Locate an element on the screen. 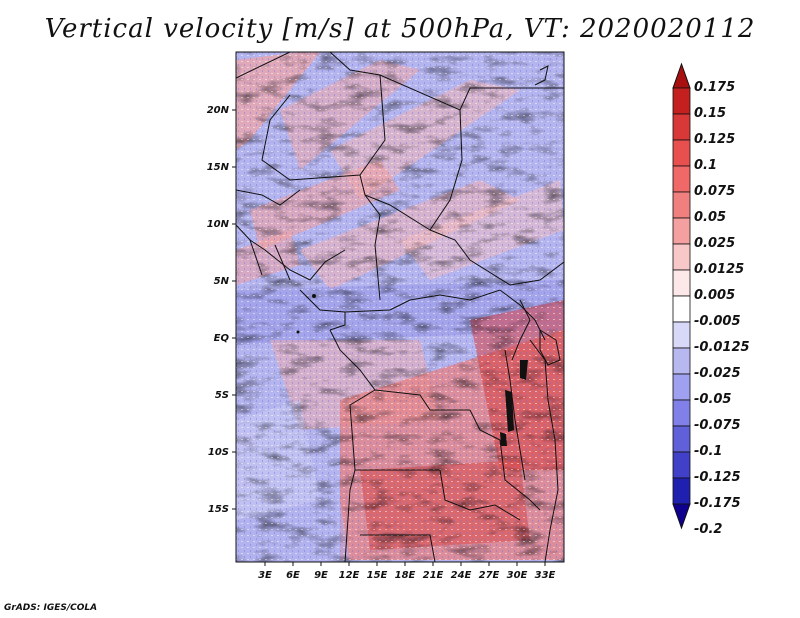  latitude-axis: 20N 15N 10N 5N EQ 5S 10S 15S is located at coordinates (221, 310).